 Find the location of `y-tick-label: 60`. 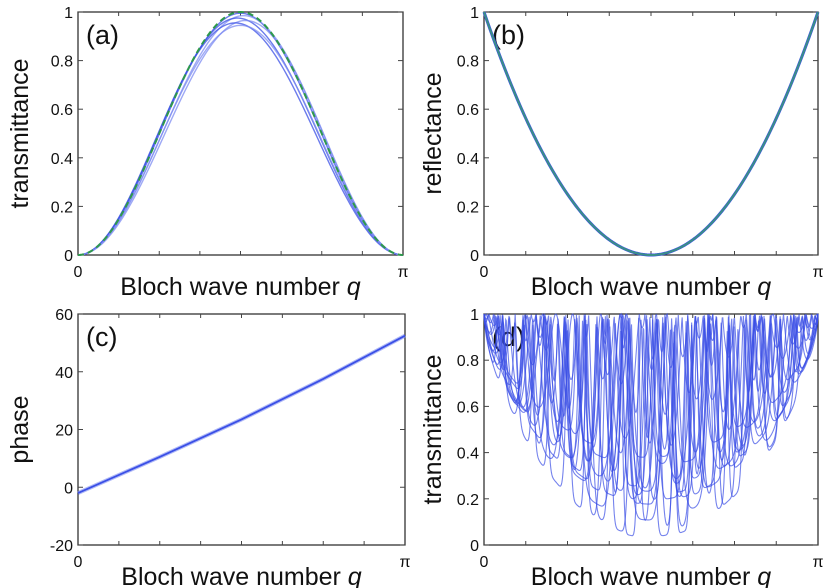

y-tick-label: 60 is located at coordinates (64, 315).